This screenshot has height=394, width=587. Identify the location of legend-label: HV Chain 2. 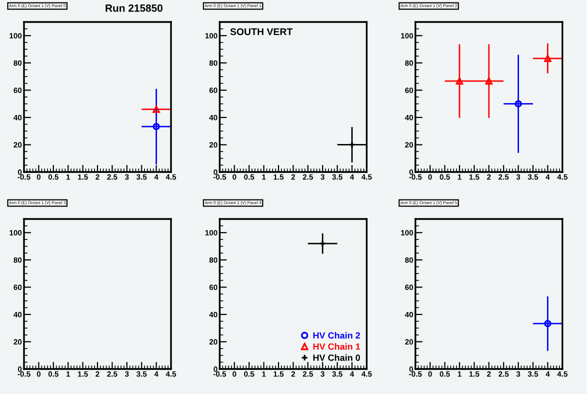
(336, 335).